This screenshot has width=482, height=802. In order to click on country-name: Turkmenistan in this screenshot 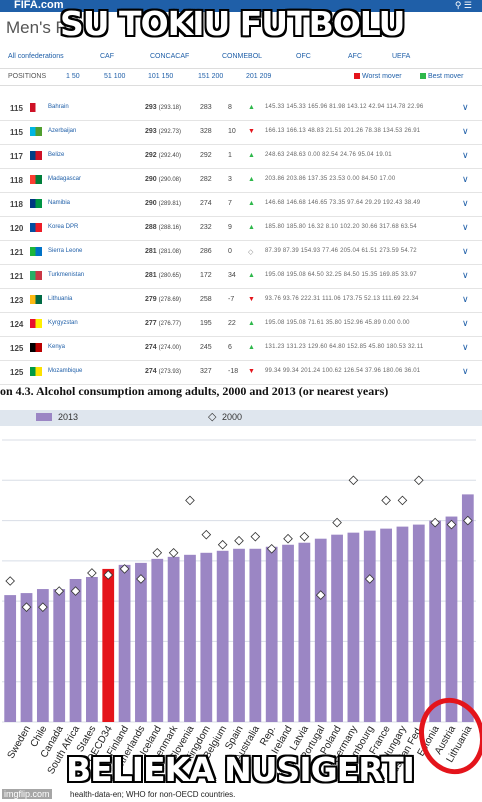, I will do `click(66, 275)`.